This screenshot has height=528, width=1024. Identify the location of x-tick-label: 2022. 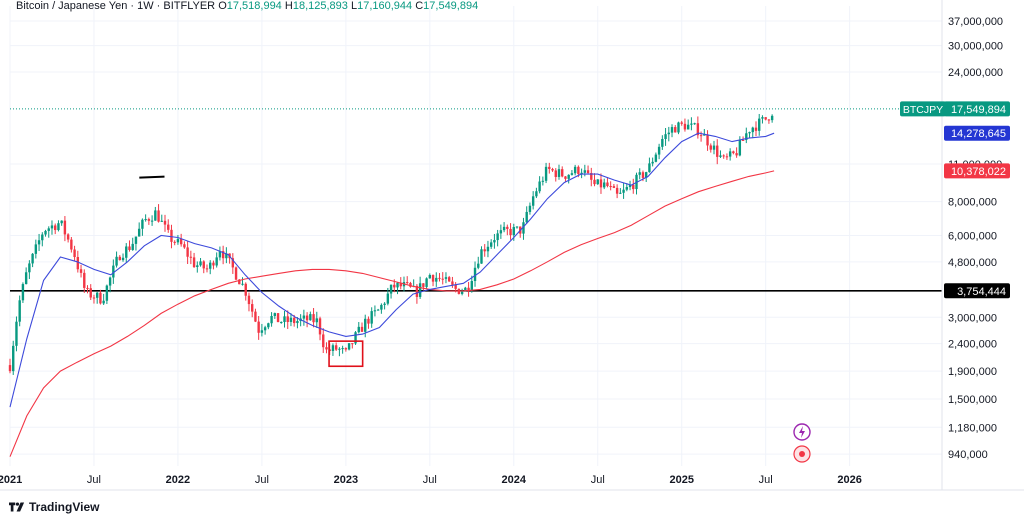
(178, 480).